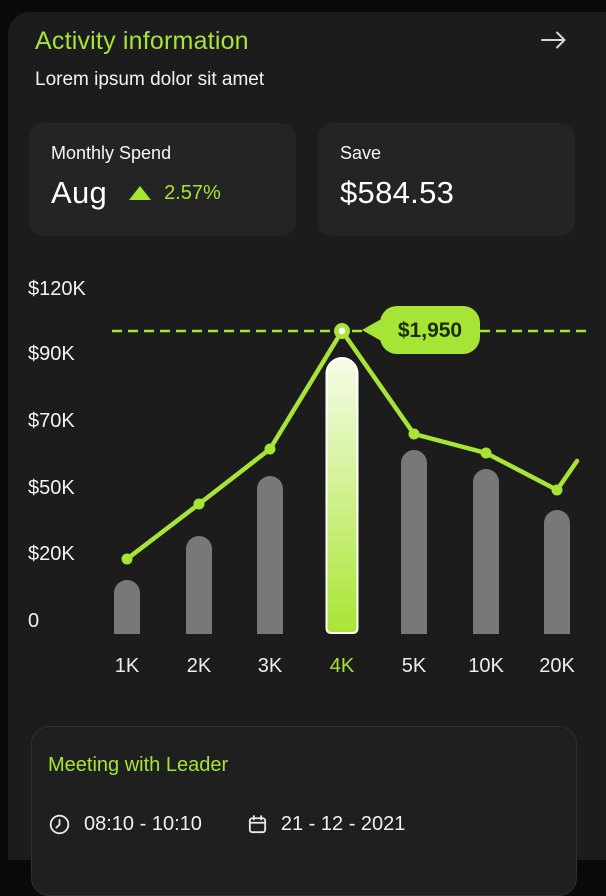  I want to click on clock-icon, so click(59, 824).